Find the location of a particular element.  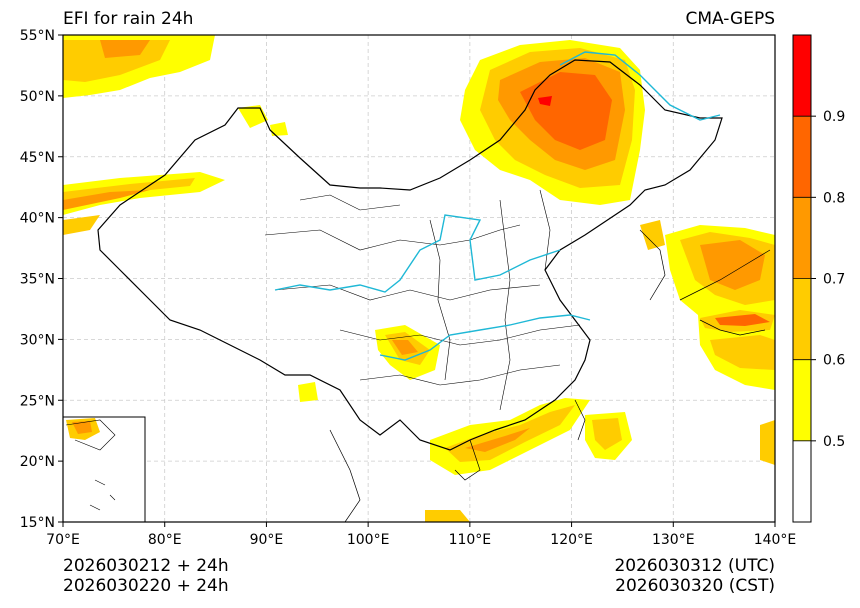

lat-tick-label: 20°N is located at coordinates (37, 462).